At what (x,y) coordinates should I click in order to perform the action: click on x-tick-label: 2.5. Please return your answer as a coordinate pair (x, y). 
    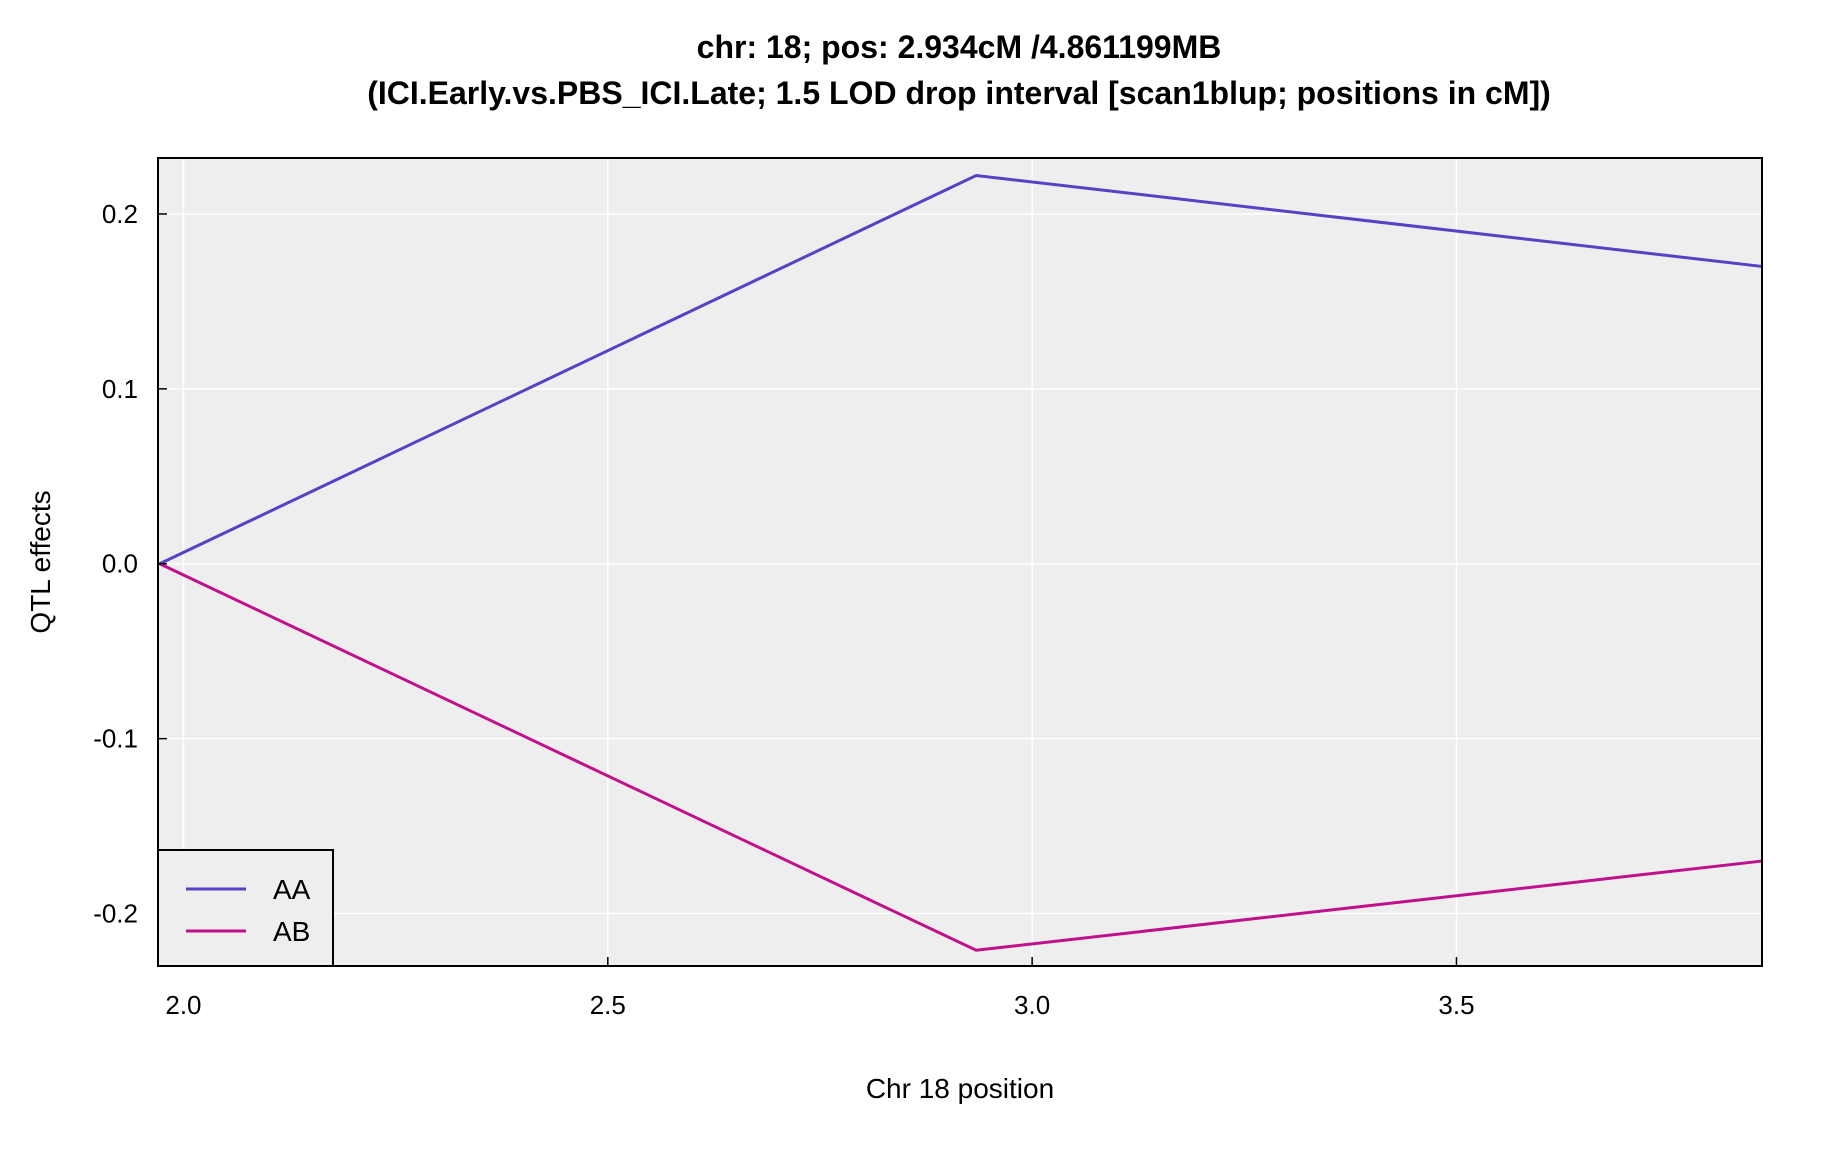
    Looking at the image, I should click on (608, 1005).